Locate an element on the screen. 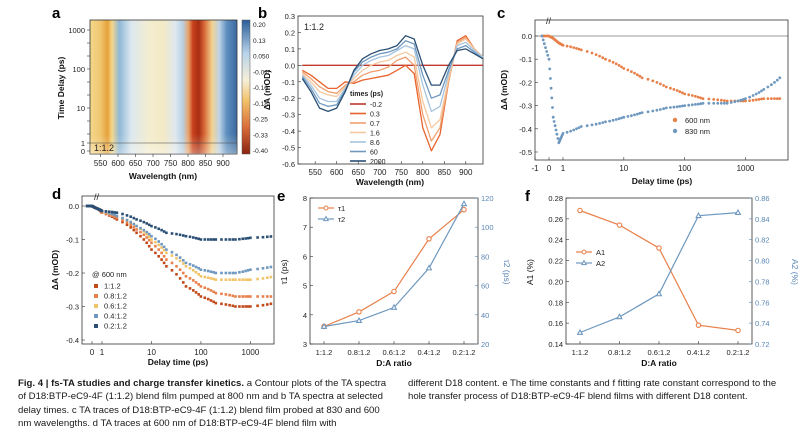 This screenshot has height=431, width=800. spectra-x-tick-label: 900 is located at coordinates (466, 172).